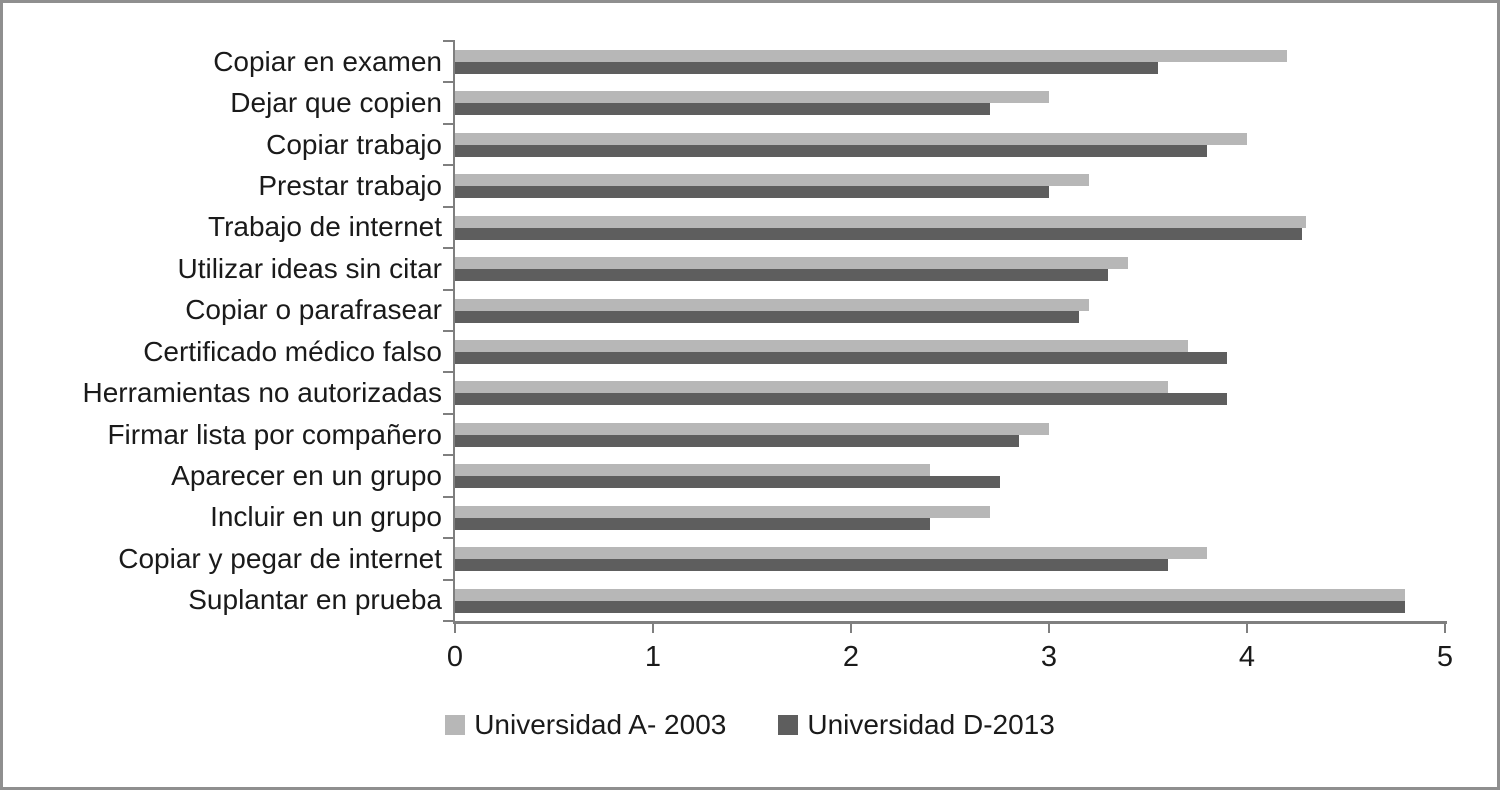 This screenshot has height=790, width=1500. What do you see at coordinates (653, 657) in the screenshot?
I see `x-axis-tick-label: 1` at bounding box center [653, 657].